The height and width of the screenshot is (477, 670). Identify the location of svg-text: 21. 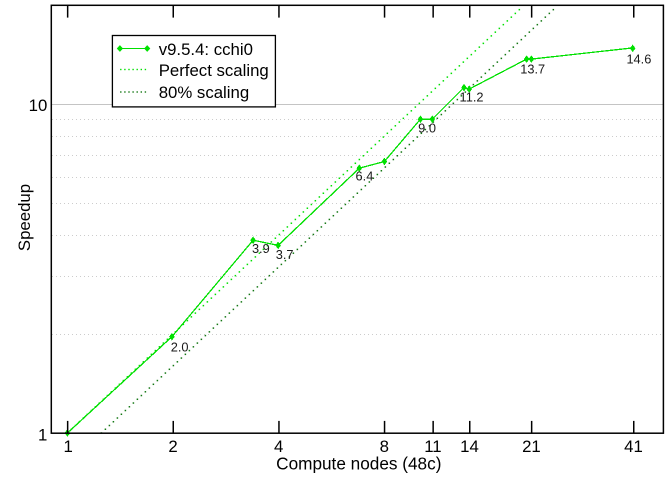
(531, 446).